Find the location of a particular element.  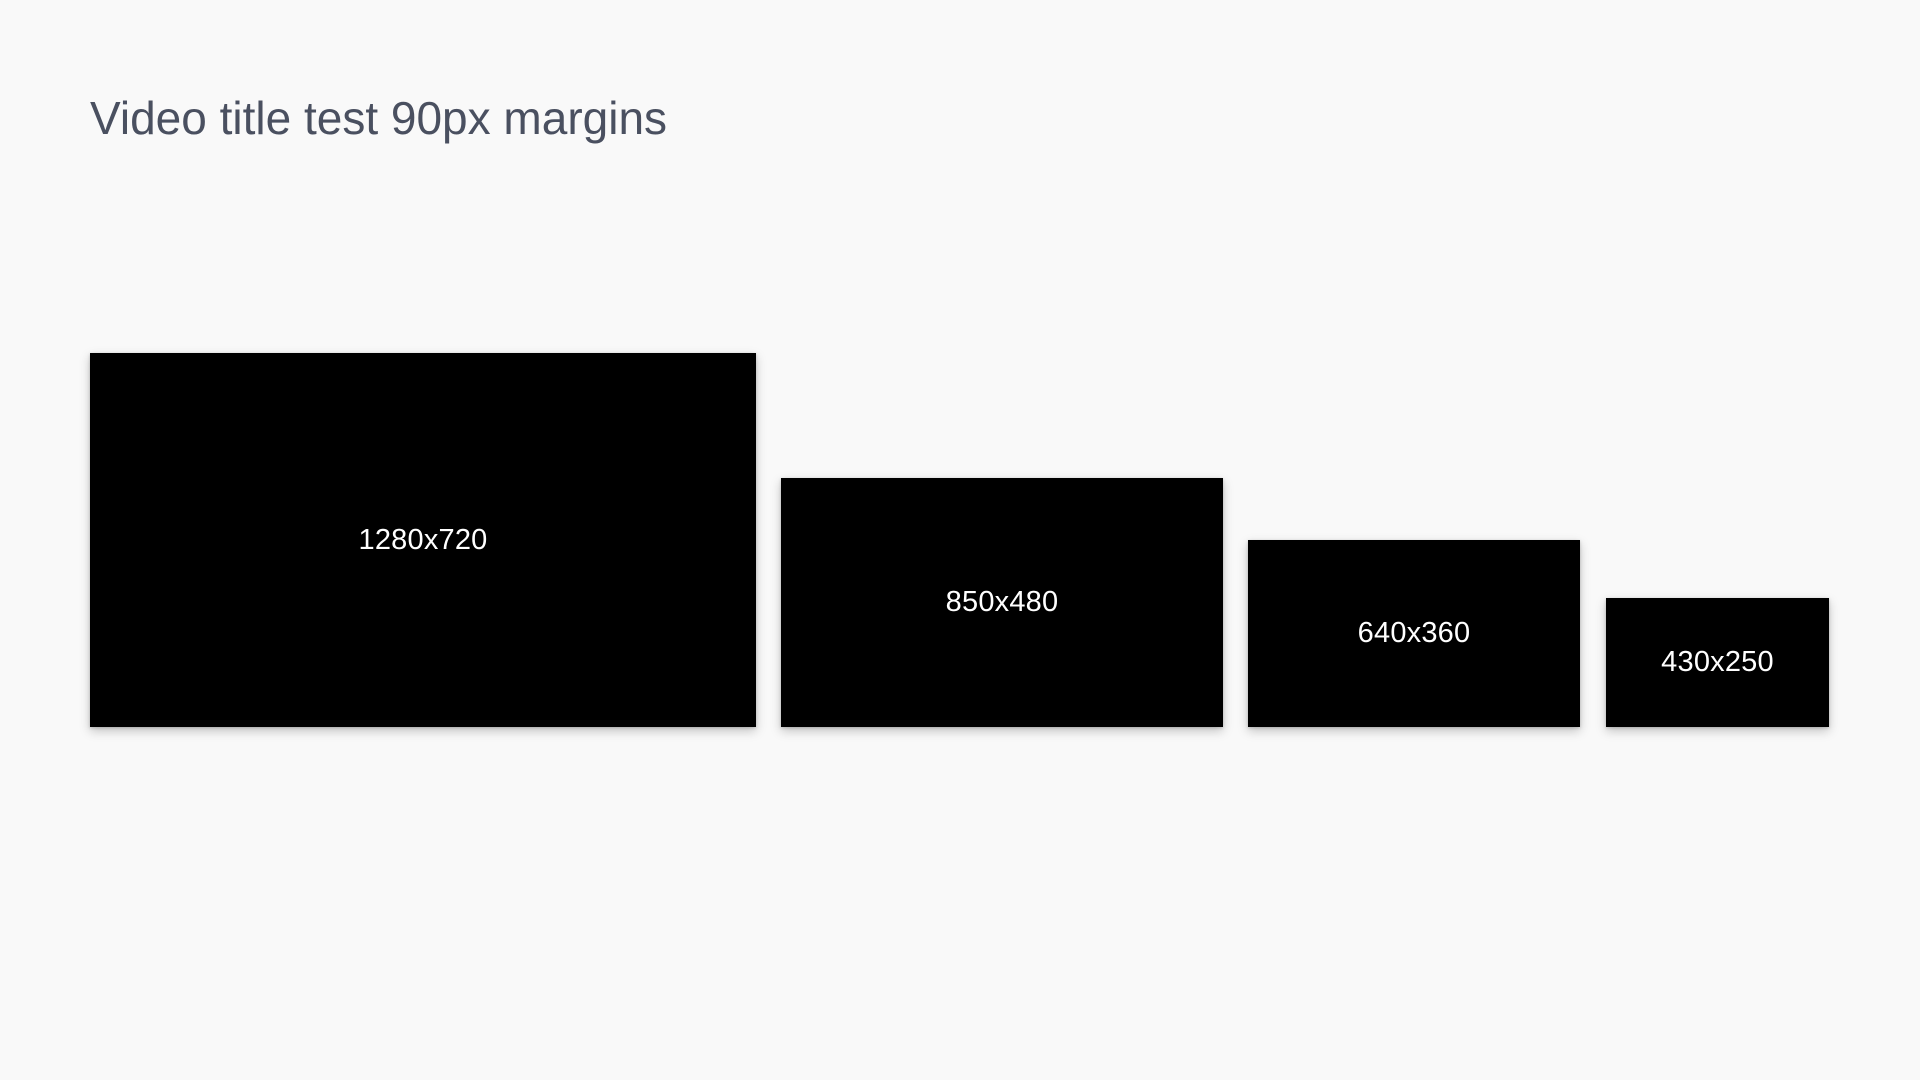

video-size-label: 430x250 is located at coordinates (1717, 662).